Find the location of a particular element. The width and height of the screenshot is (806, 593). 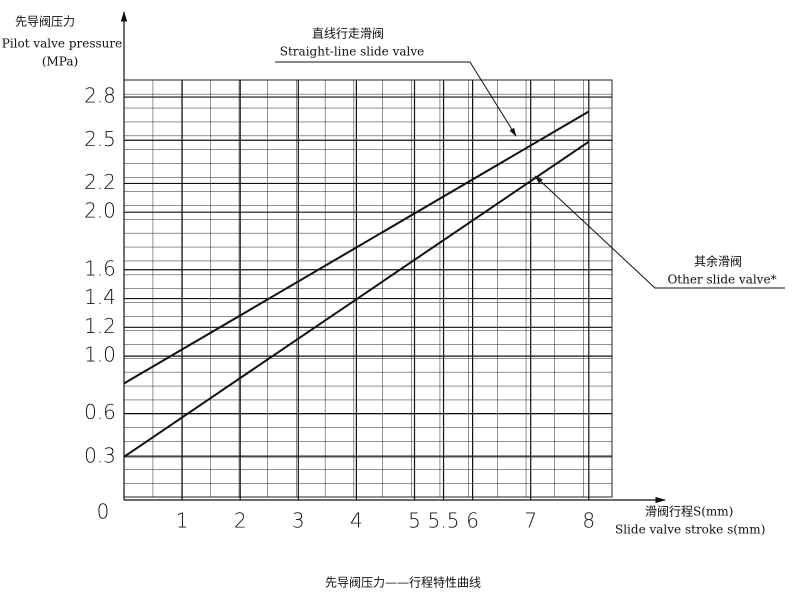

annotation-cn: 其余滑阀 is located at coordinates (718, 261).